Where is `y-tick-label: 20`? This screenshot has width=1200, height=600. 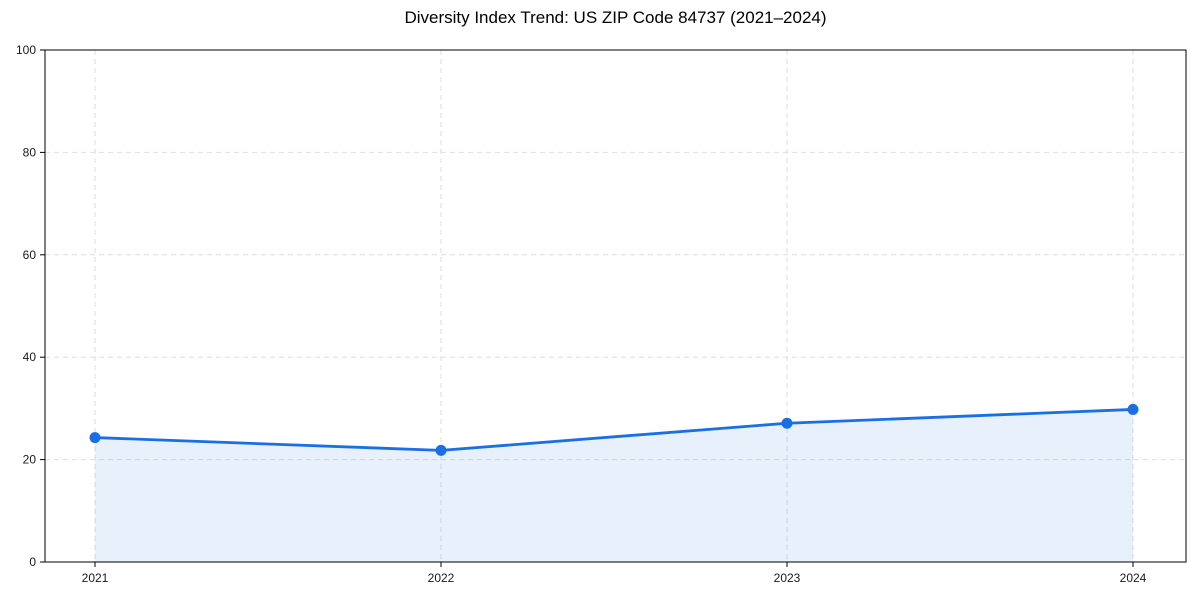 y-tick-label: 20 is located at coordinates (30, 460).